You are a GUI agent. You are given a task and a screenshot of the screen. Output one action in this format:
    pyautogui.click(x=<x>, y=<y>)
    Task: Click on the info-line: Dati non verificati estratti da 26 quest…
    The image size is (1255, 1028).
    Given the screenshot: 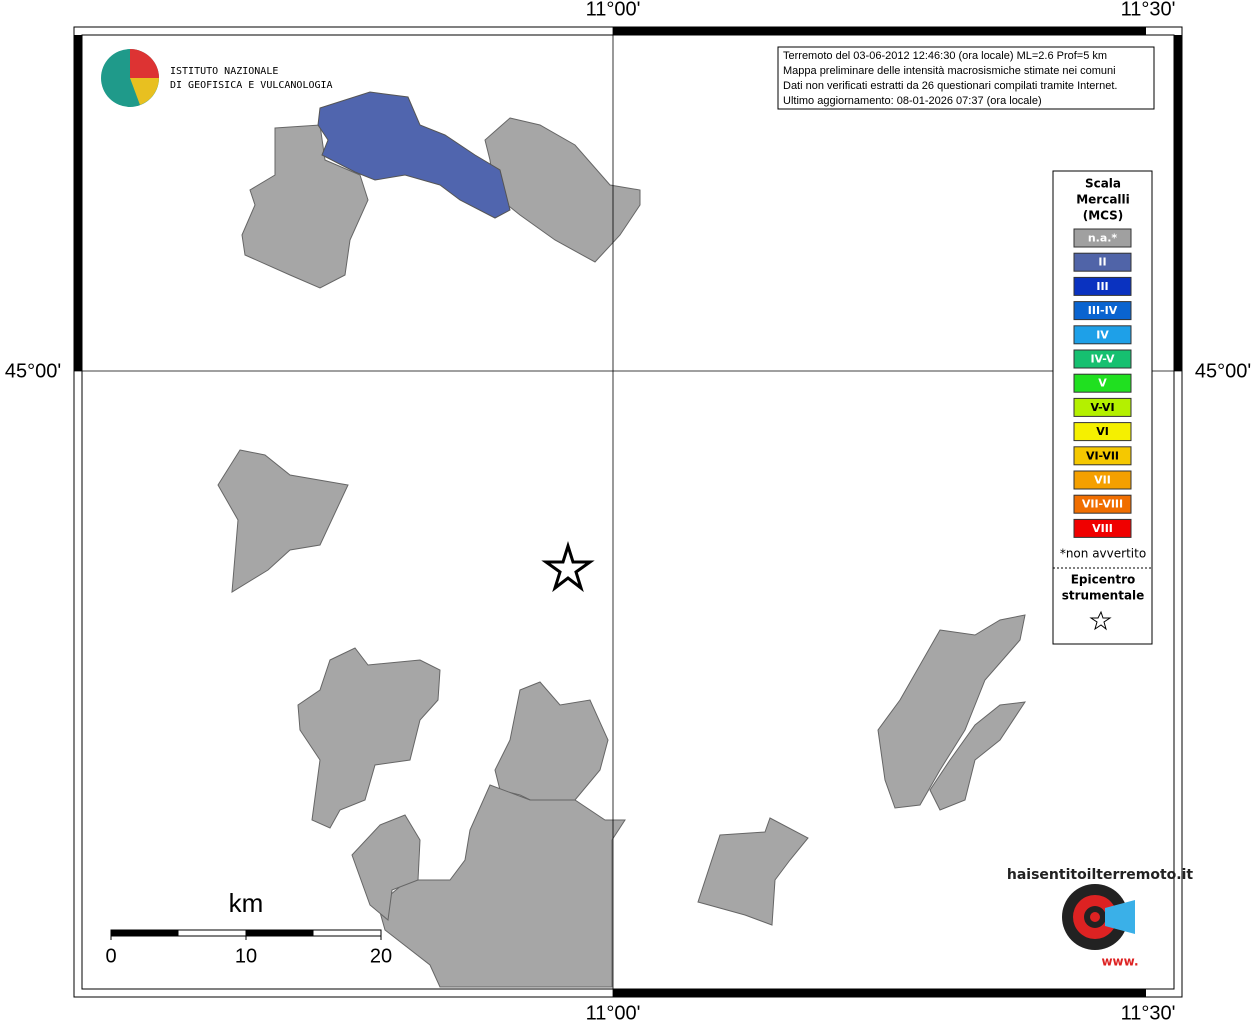 What is the action you would take?
    pyautogui.click(x=950, y=86)
    